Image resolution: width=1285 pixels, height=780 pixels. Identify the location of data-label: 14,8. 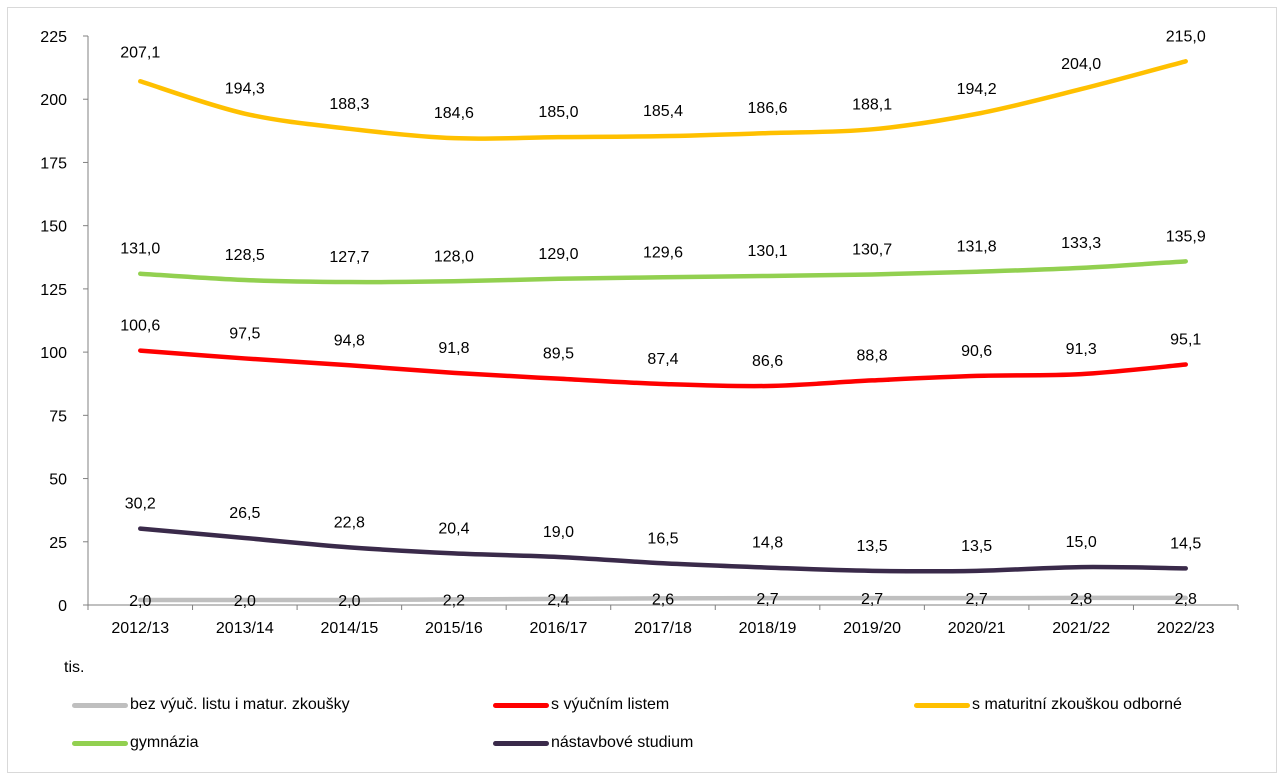
(767, 543).